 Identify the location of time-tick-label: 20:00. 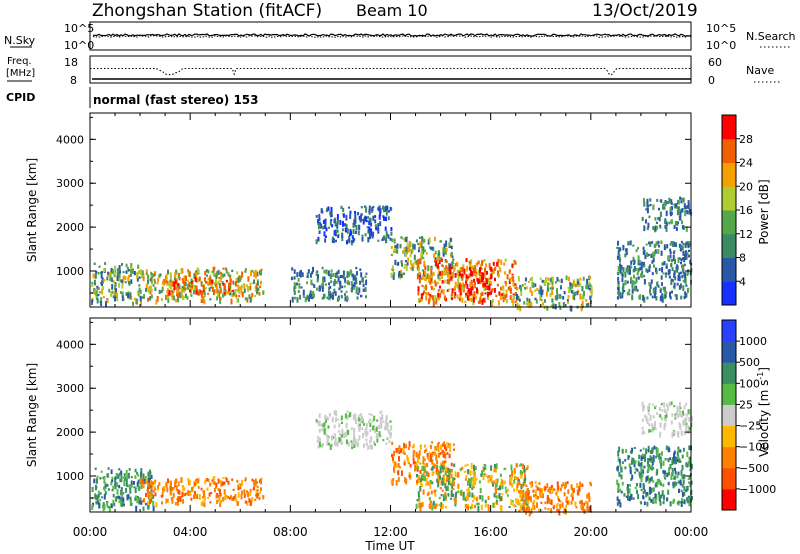
(591, 532).